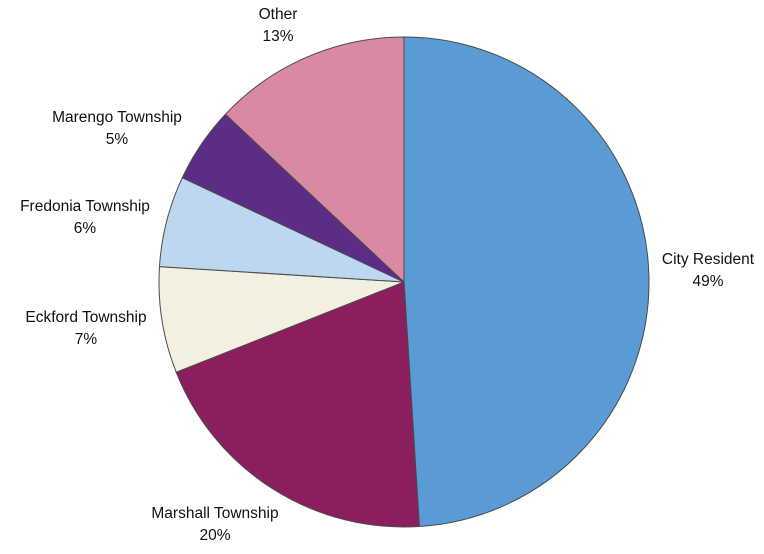 The height and width of the screenshot is (554, 764). I want to click on slice-label-eckford-township: Eckford Township 7%, so click(85, 328).